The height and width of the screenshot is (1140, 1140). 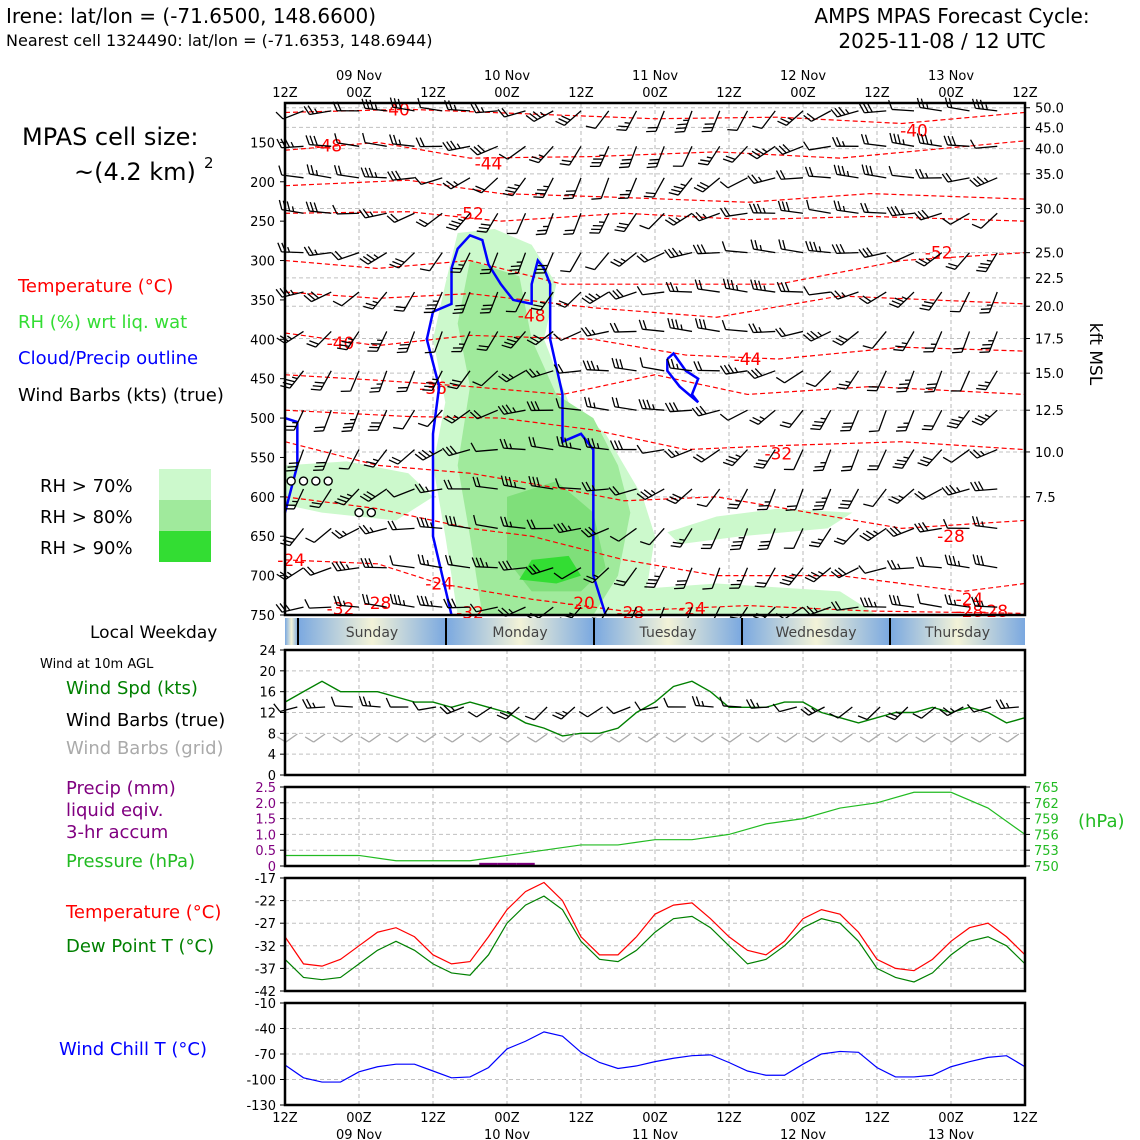 What do you see at coordinates (110, 137) in the screenshot?
I see `cell-size-label: MPAS cell size:` at bounding box center [110, 137].